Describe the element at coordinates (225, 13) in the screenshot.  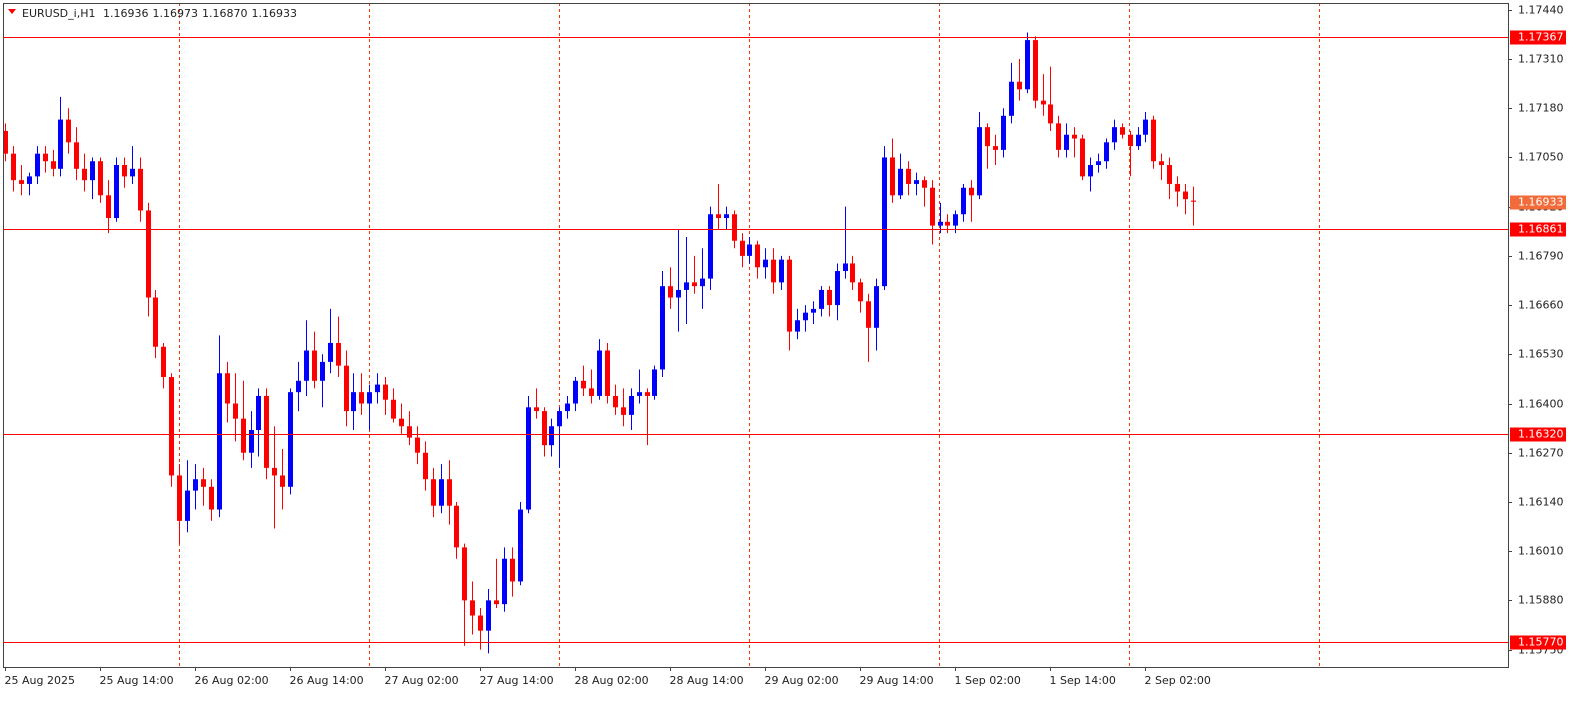
I see `ohlc-value: 1.16870` at that location.